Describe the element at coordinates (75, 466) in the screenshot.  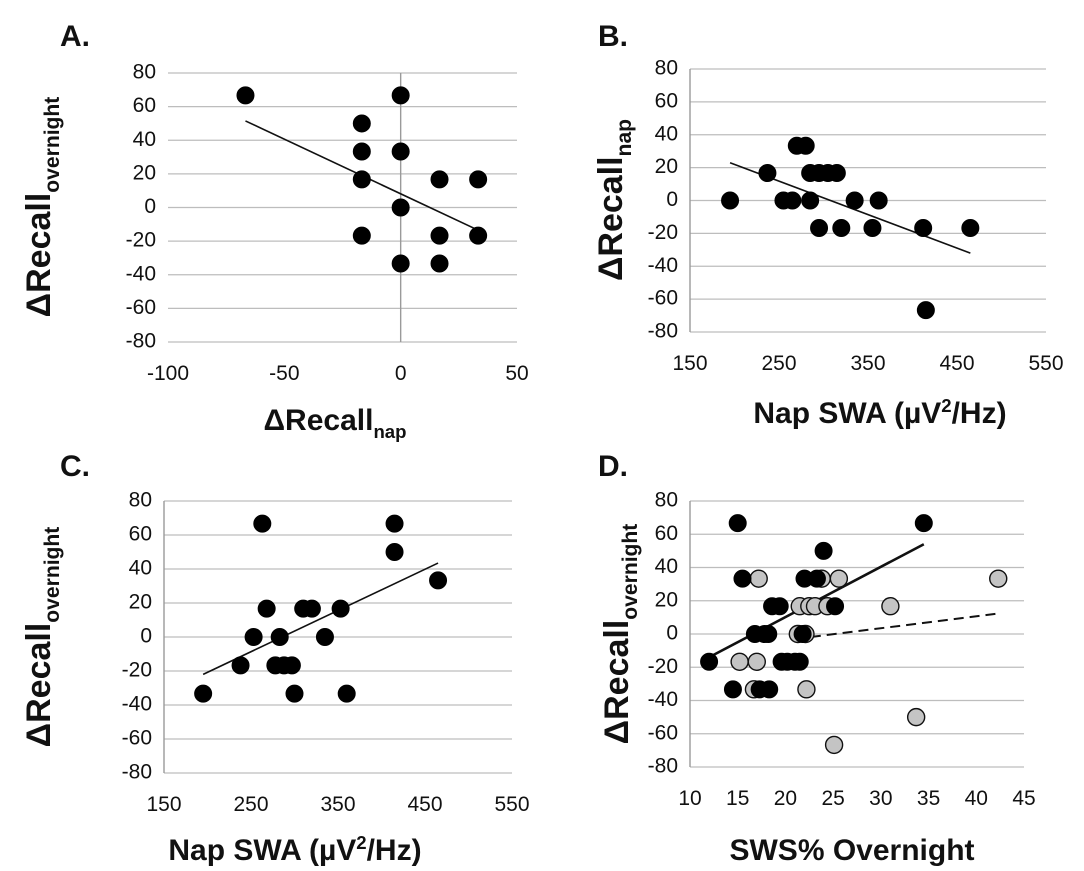
I see `panel-letter: C.` at that location.